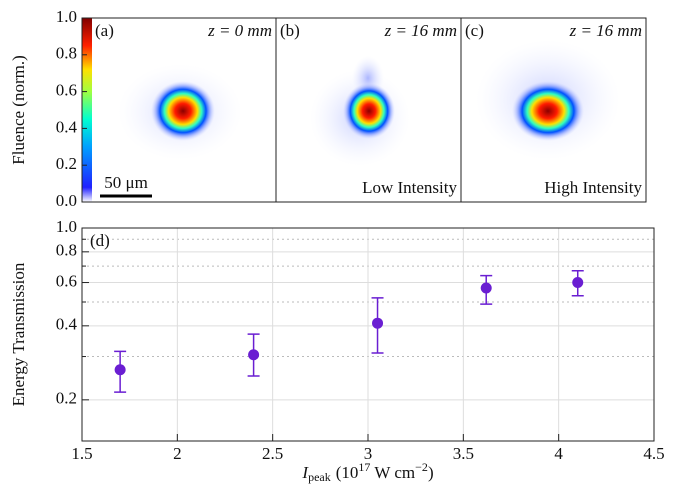 This screenshot has height=489, width=673. Describe the element at coordinates (653, 453) in the screenshot. I see `x-tick-label: 4.5` at that location.